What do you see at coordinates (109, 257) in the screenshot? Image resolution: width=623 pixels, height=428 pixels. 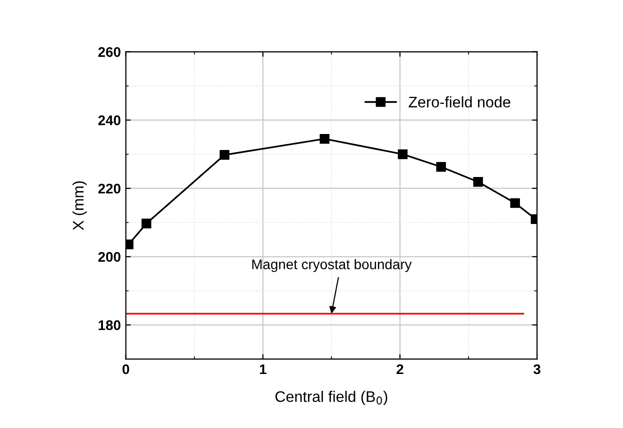 I see `y-tick-label: 200` at bounding box center [109, 257].